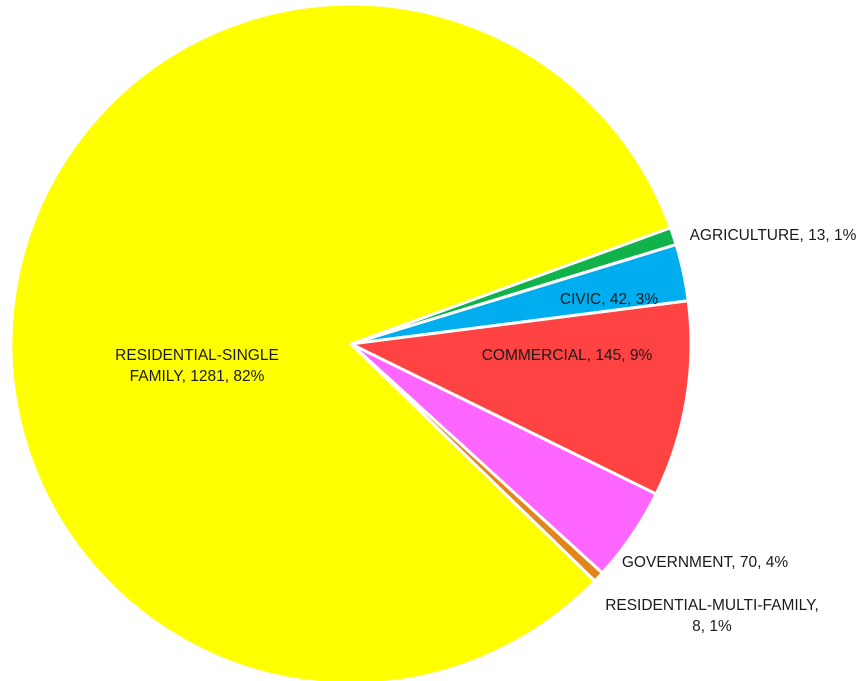 The width and height of the screenshot is (868, 681). What do you see at coordinates (712, 616) in the screenshot?
I see `data-label-residential-multi-family: RESIDENTIAL-MULTI-FAMILY, 8, 1%` at bounding box center [712, 616].